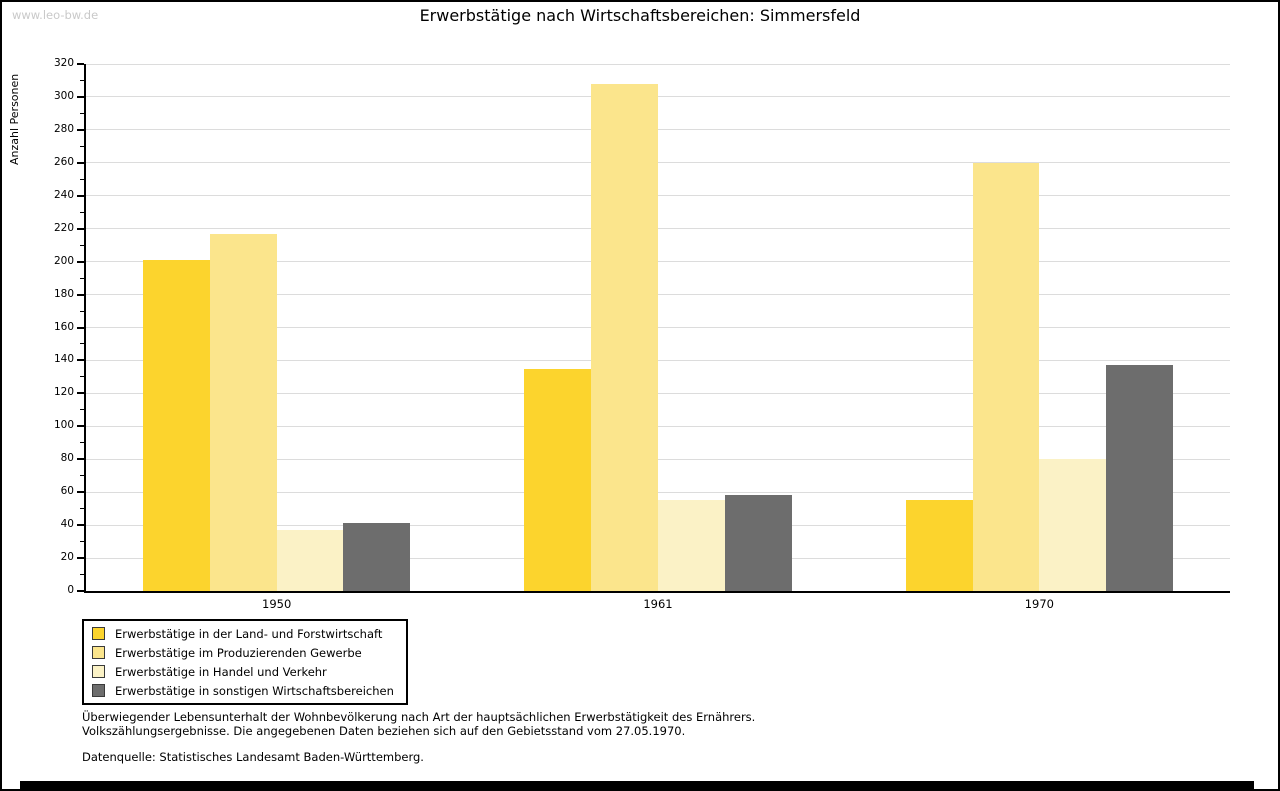 The width and height of the screenshot is (1280, 791). Describe the element at coordinates (63, 359) in the screenshot. I see `y-tick-label: 140` at that location.